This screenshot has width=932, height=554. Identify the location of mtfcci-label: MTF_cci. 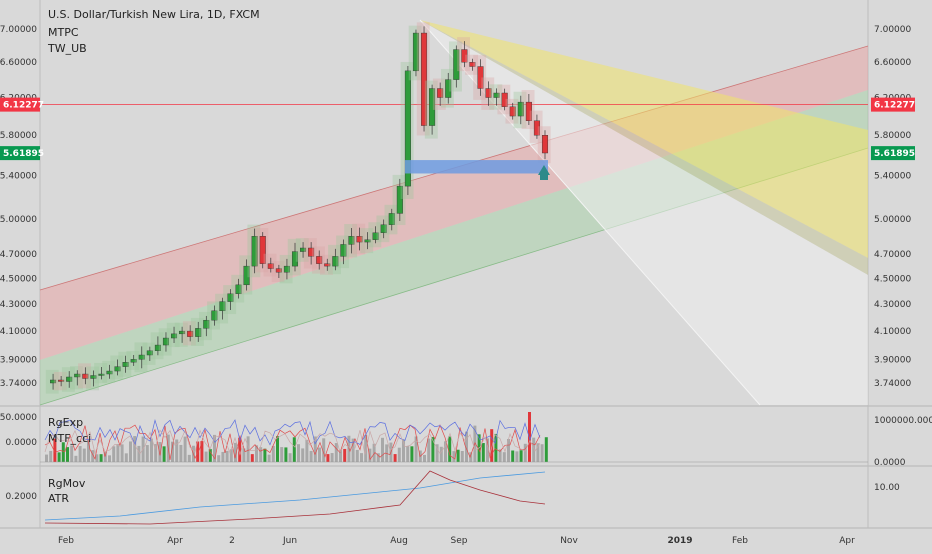
(70, 438).